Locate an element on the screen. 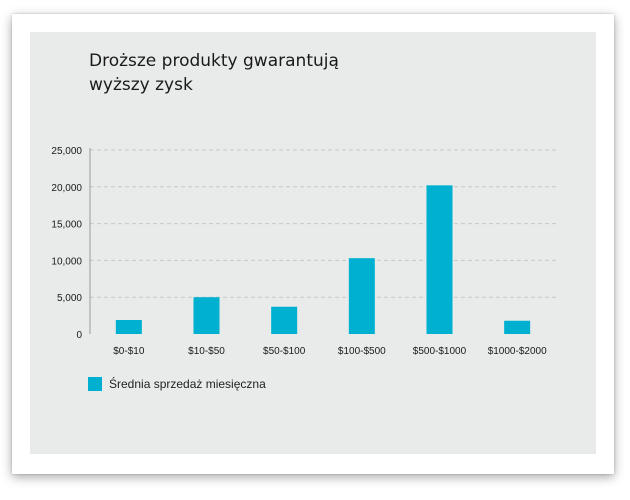  x-tick-label: $500-$1000 is located at coordinates (440, 351).